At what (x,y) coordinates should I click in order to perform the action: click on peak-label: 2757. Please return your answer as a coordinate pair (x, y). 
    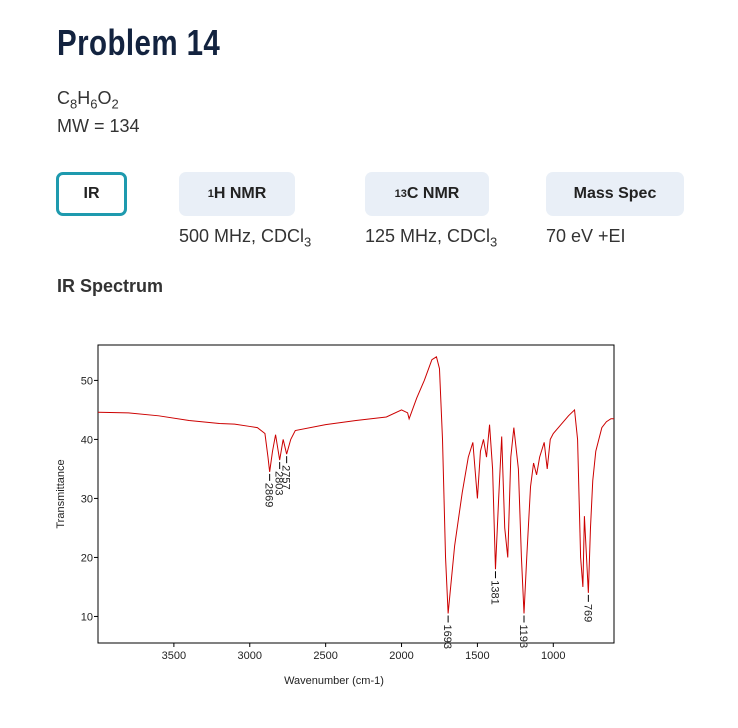
    Looking at the image, I should click on (286, 477).